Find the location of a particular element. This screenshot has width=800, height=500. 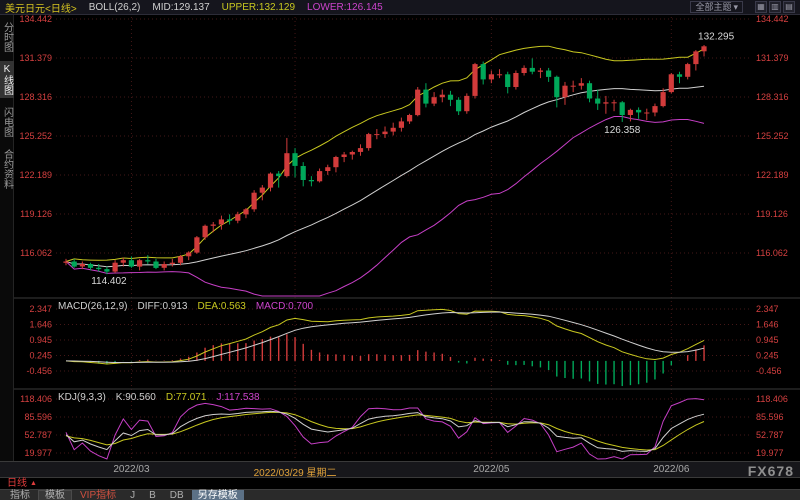

bottom-tab: B is located at coordinates (152, 494).